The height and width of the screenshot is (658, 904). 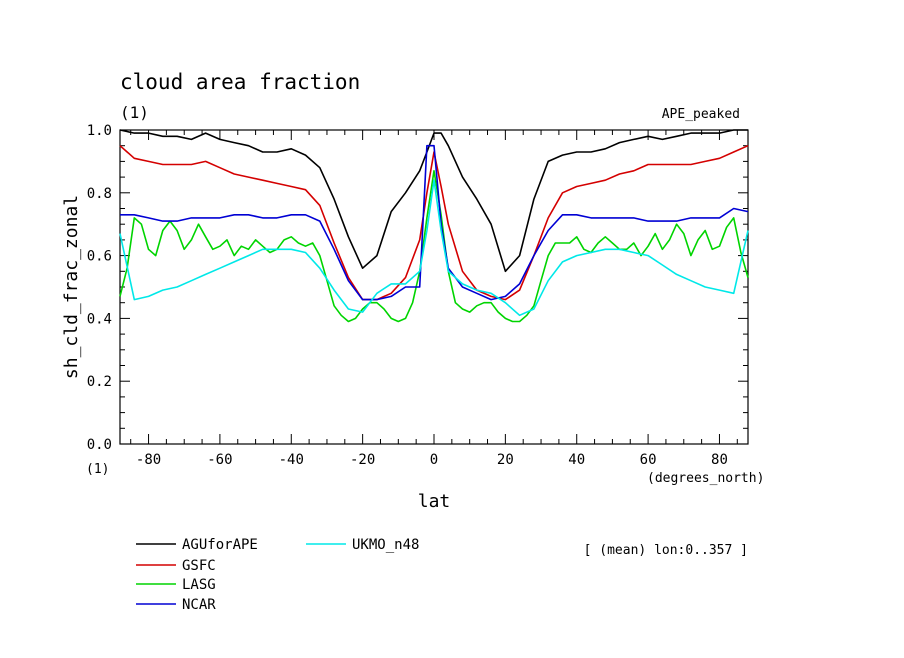 I want to click on experiment-label: APE_peaked, so click(x=701, y=114).